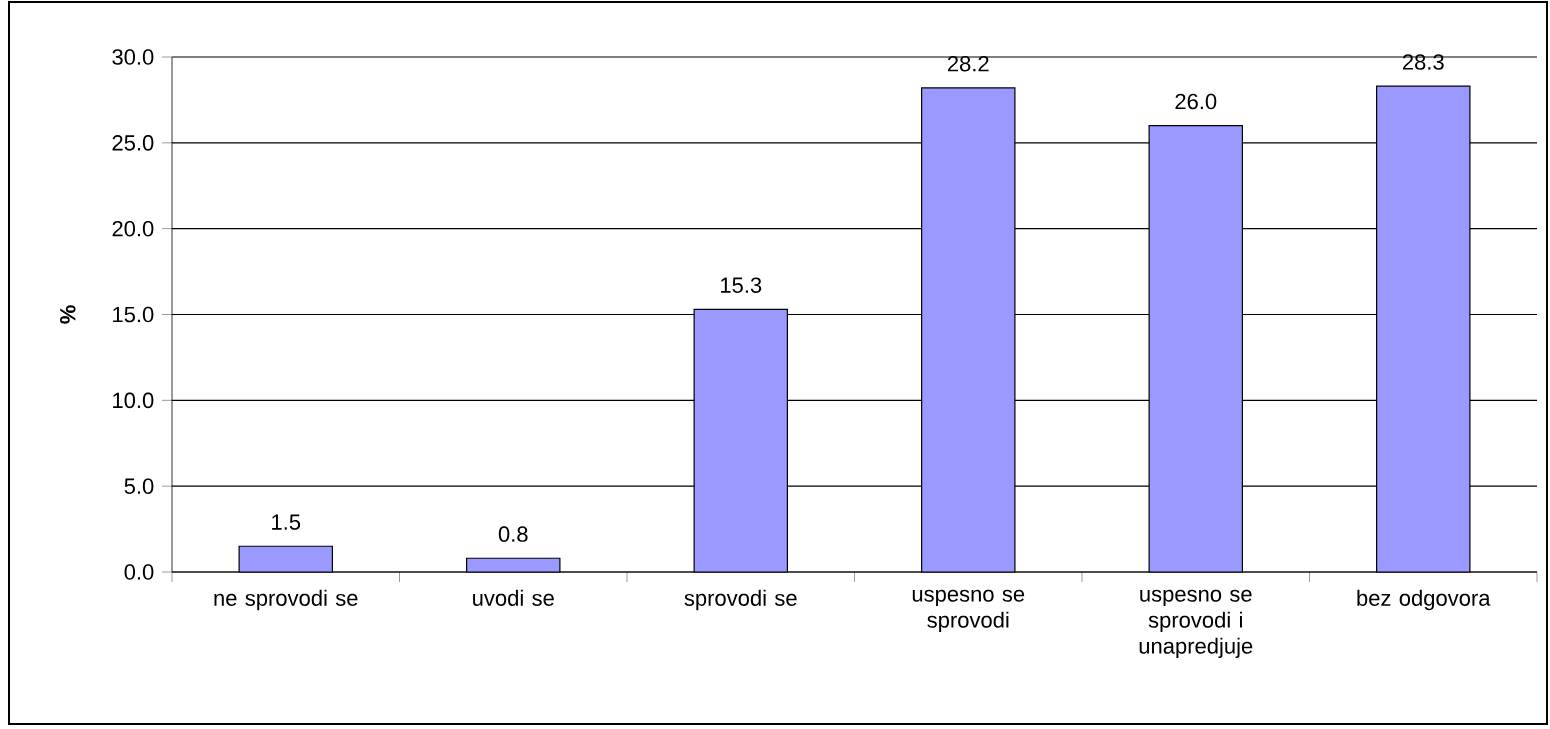 Image resolution: width=1550 pixels, height=729 pixels. I want to click on data-label: 0.8, so click(513, 534).